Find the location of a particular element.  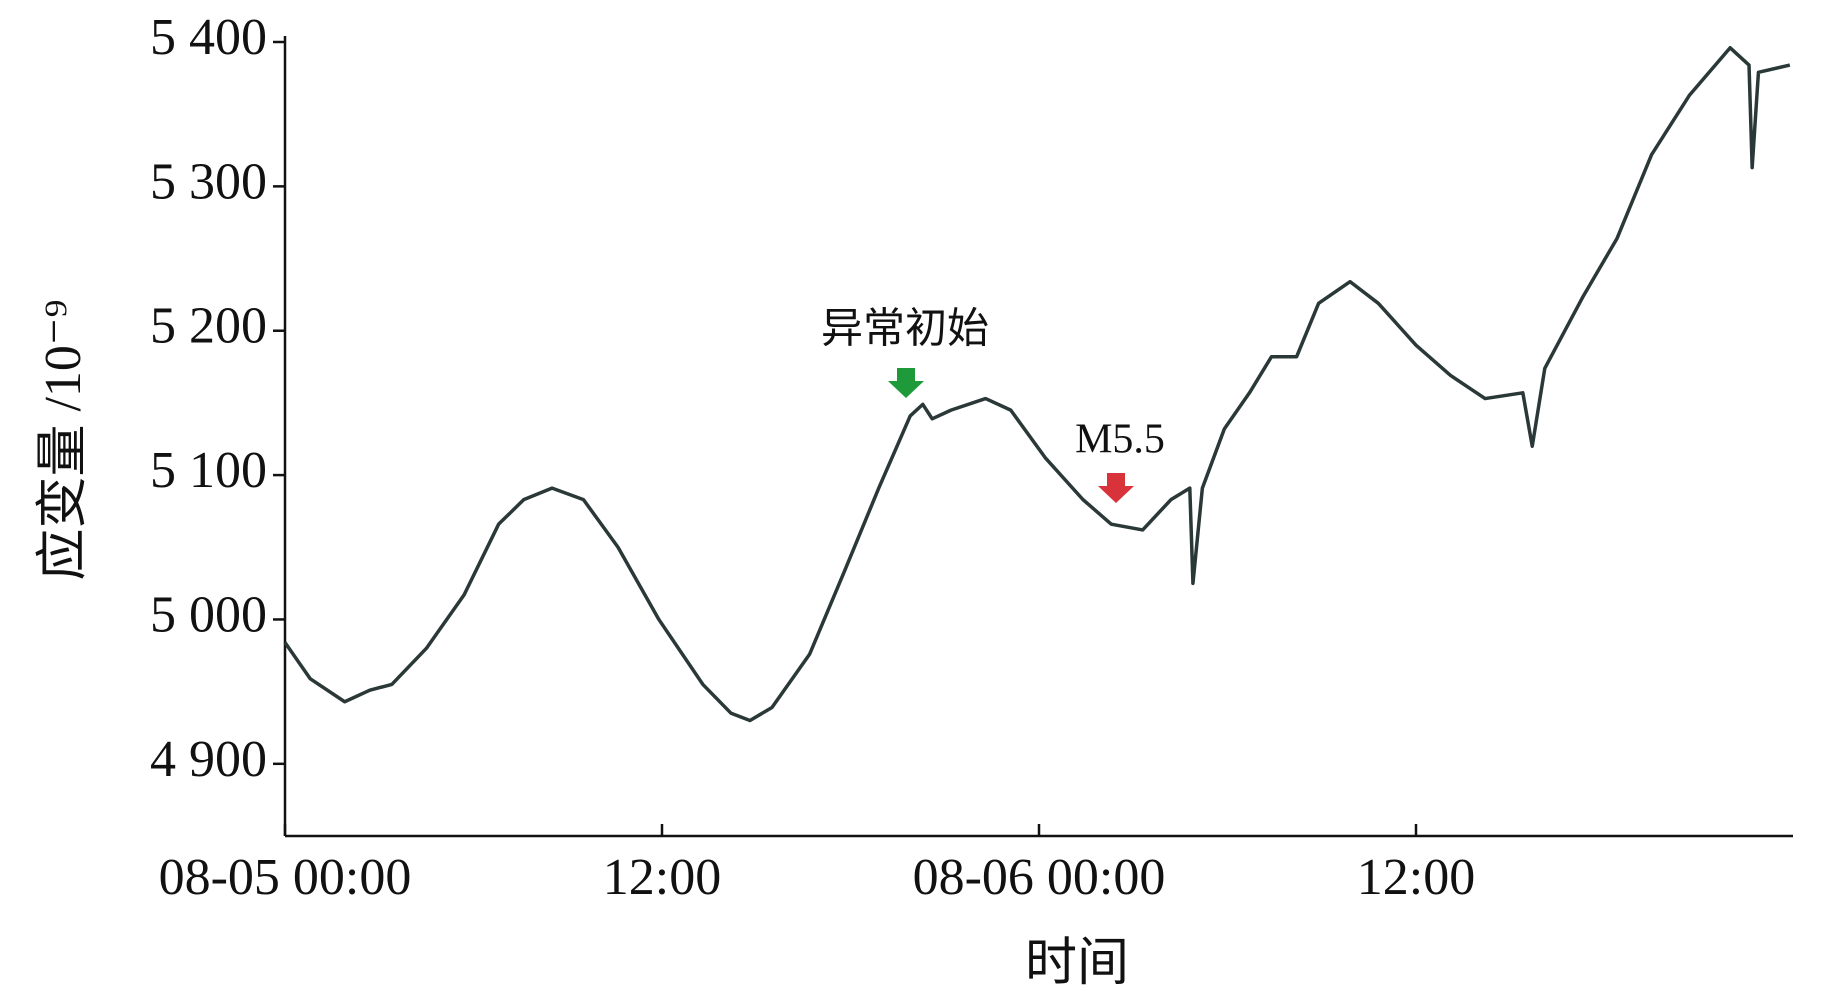

y-tick-label: 5 400 is located at coordinates (208, 37).